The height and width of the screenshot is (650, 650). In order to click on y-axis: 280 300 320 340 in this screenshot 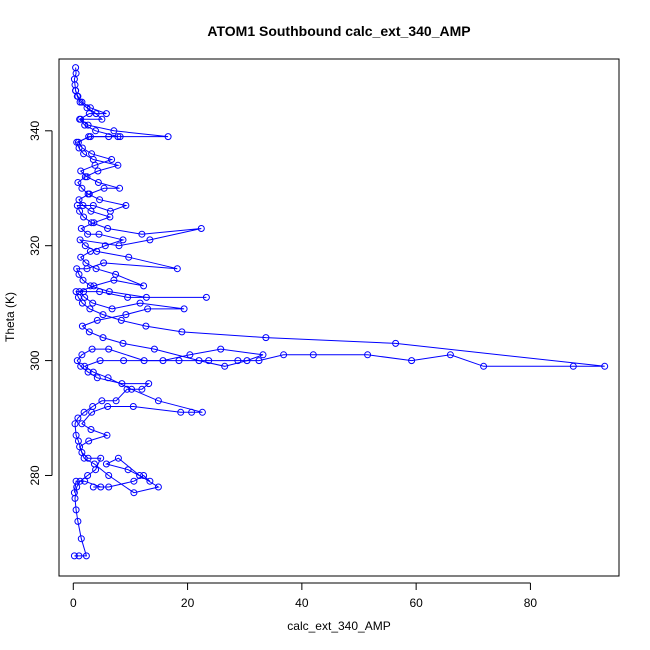, I will do `click(40, 302)`.